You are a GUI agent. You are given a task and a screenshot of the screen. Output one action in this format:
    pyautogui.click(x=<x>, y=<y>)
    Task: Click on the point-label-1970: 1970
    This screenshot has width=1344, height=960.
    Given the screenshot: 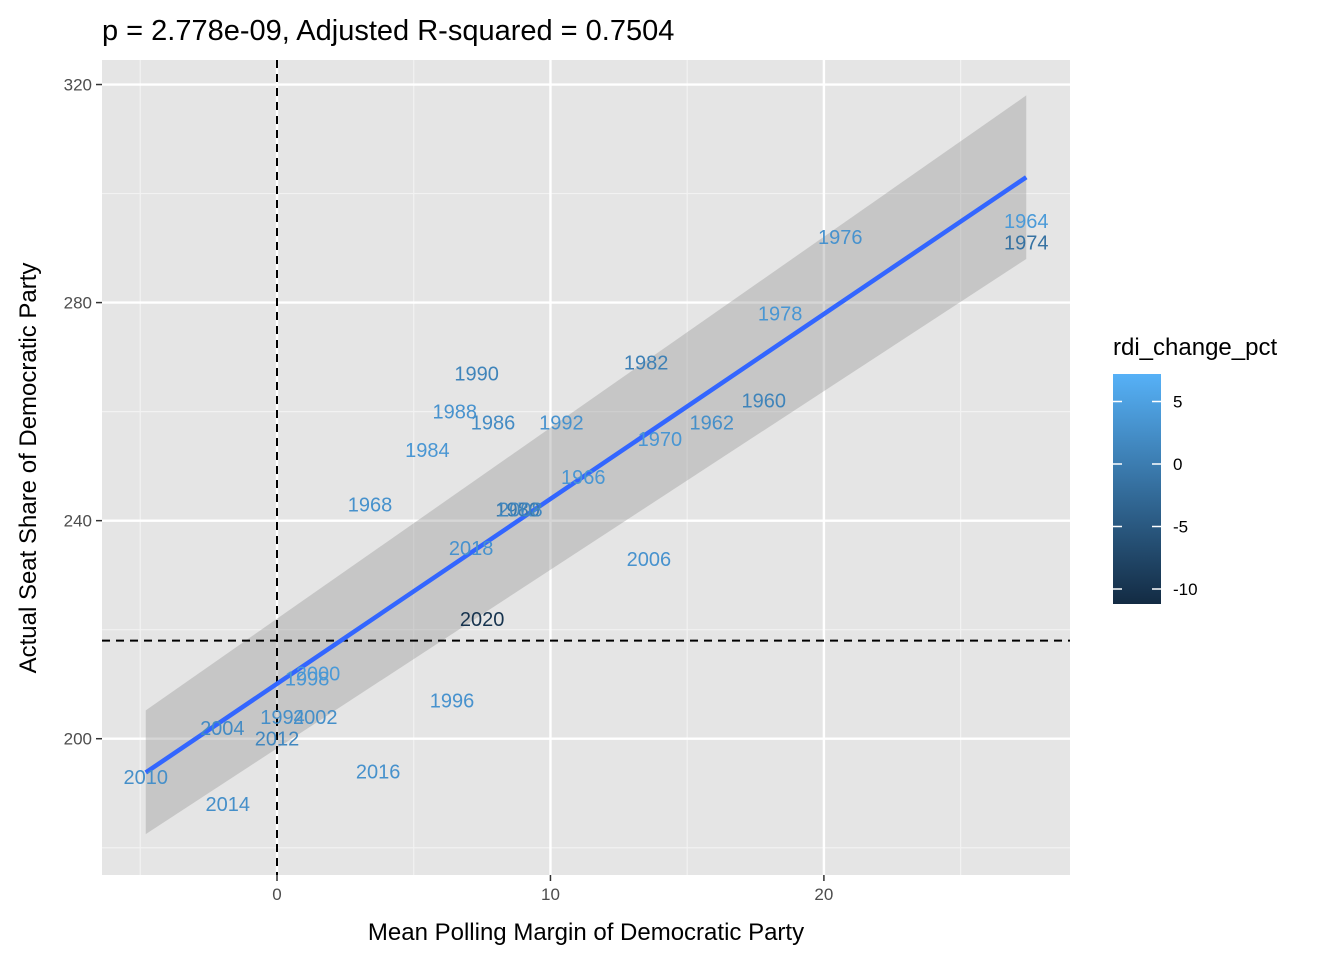 What is the action you would take?
    pyautogui.click(x=660, y=440)
    